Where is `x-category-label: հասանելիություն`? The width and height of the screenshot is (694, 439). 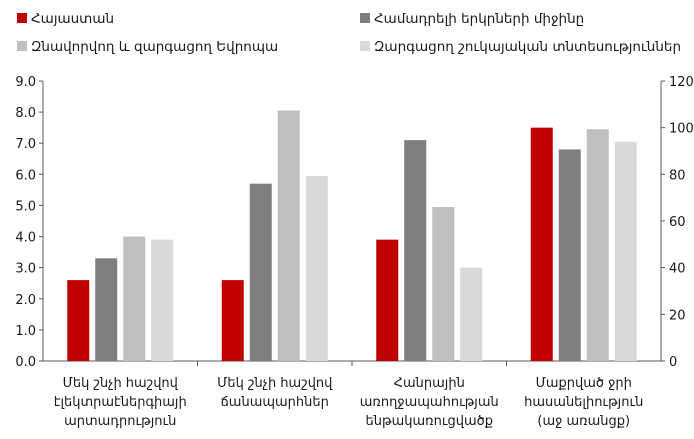 x-category-label: հասանելիություն is located at coordinates (583, 402).